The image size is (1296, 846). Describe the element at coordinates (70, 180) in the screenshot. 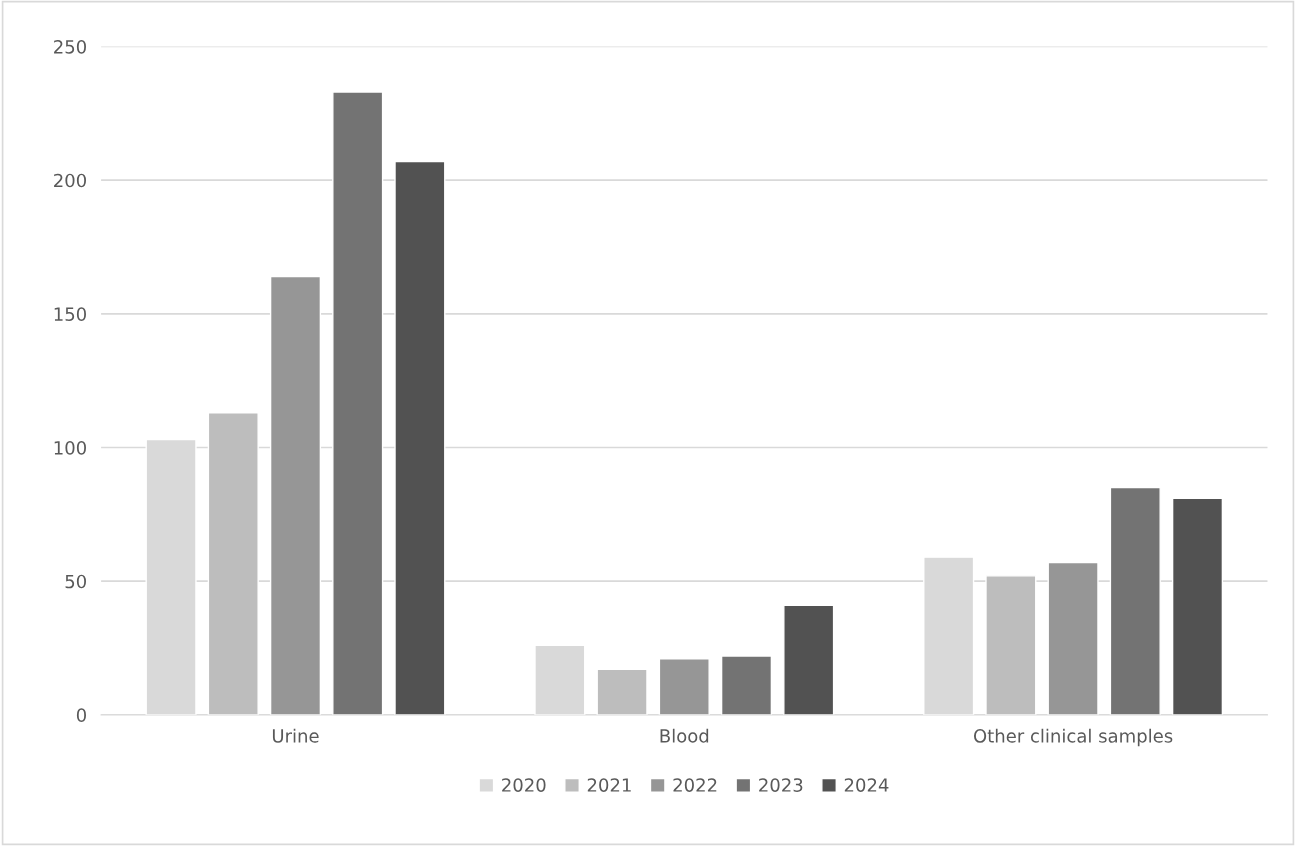

I see `y-tick-label: 200` at that location.